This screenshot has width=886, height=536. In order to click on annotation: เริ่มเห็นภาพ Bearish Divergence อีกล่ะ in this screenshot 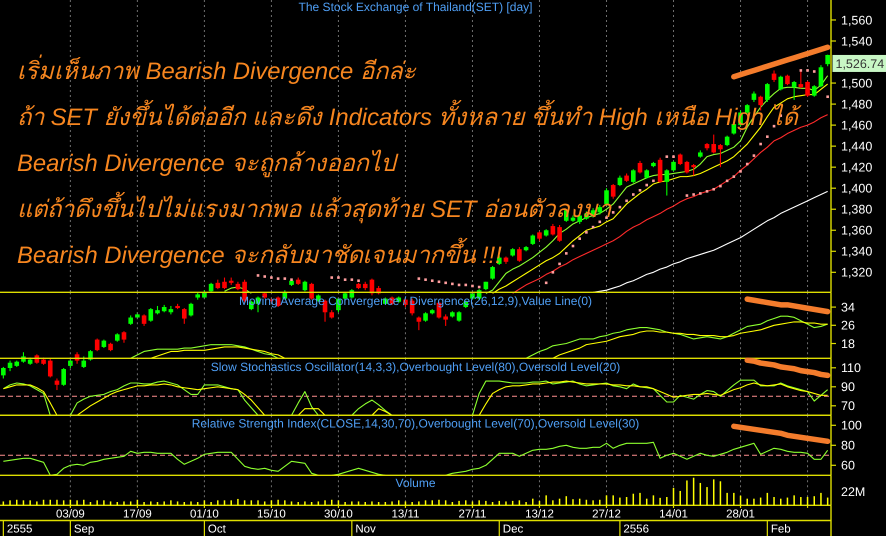, I will do `click(217, 69)`.